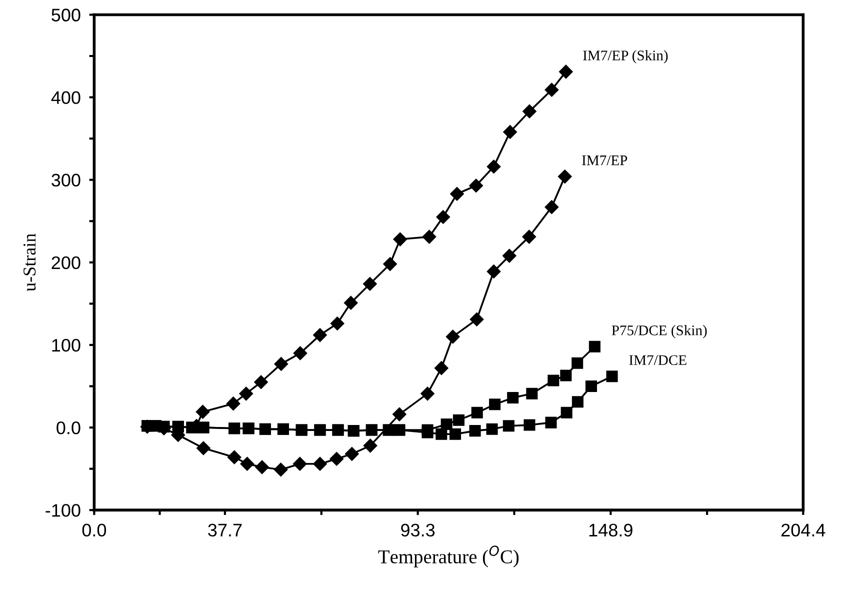  I want to click on y-tick-label: 0.0, so click(68, 427).